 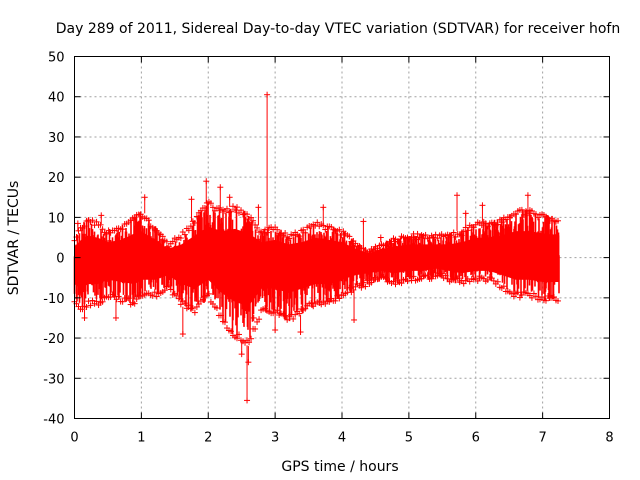 What do you see at coordinates (53, 339) in the screenshot?
I see `y-tick-label: -20` at bounding box center [53, 339].